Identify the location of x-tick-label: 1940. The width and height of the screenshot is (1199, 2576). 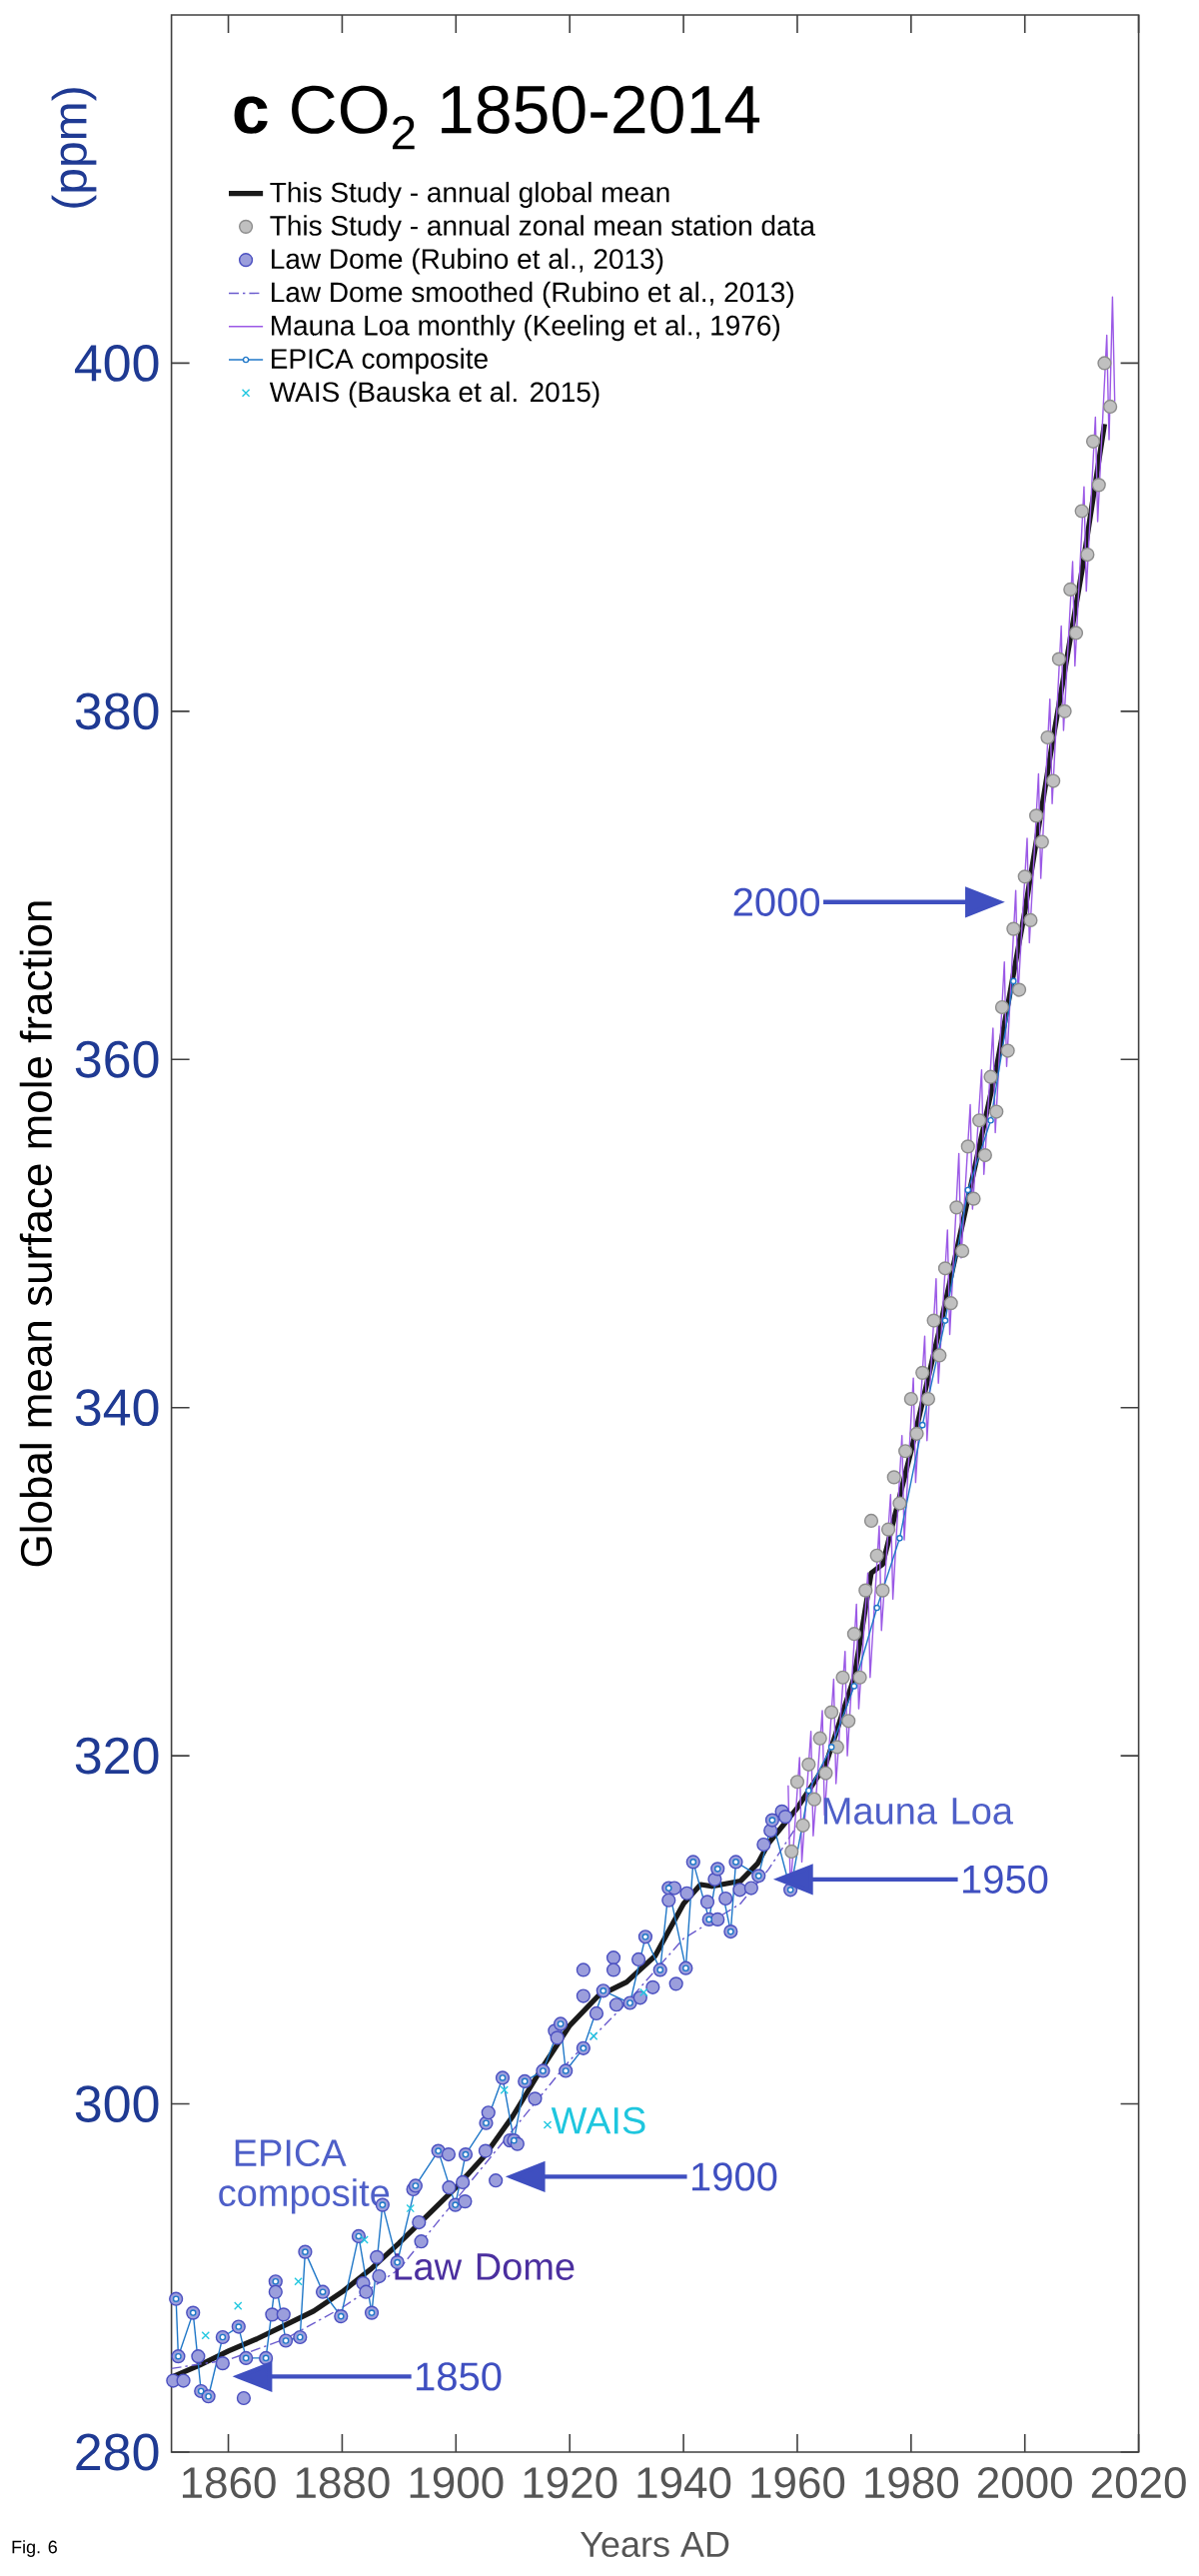
(684, 2483).